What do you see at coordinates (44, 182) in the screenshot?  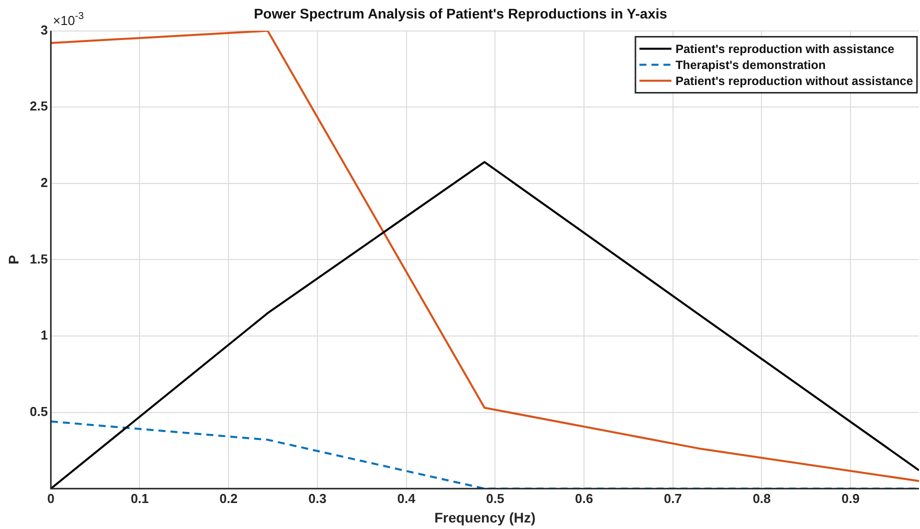 I see `y-tick-label: 2` at bounding box center [44, 182].